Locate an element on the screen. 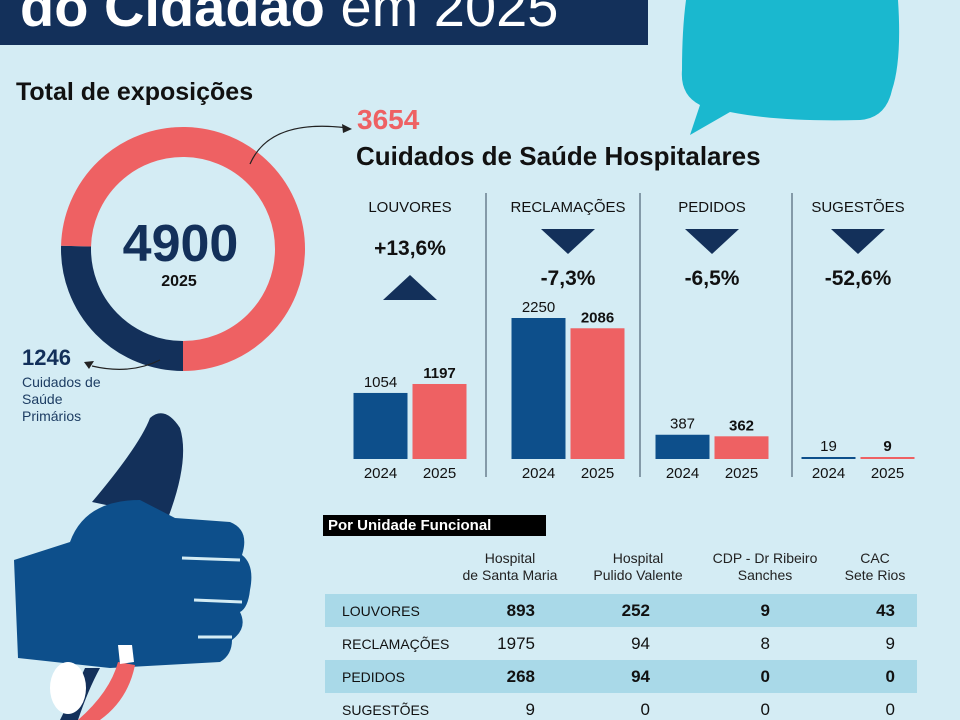  column-header: CAC Sete Rios is located at coordinates (875, 567).